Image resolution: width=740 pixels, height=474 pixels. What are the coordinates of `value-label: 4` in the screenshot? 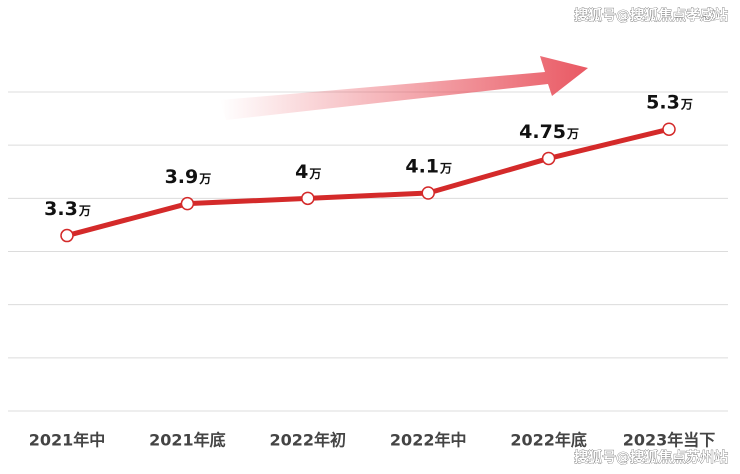 It's located at (301, 172).